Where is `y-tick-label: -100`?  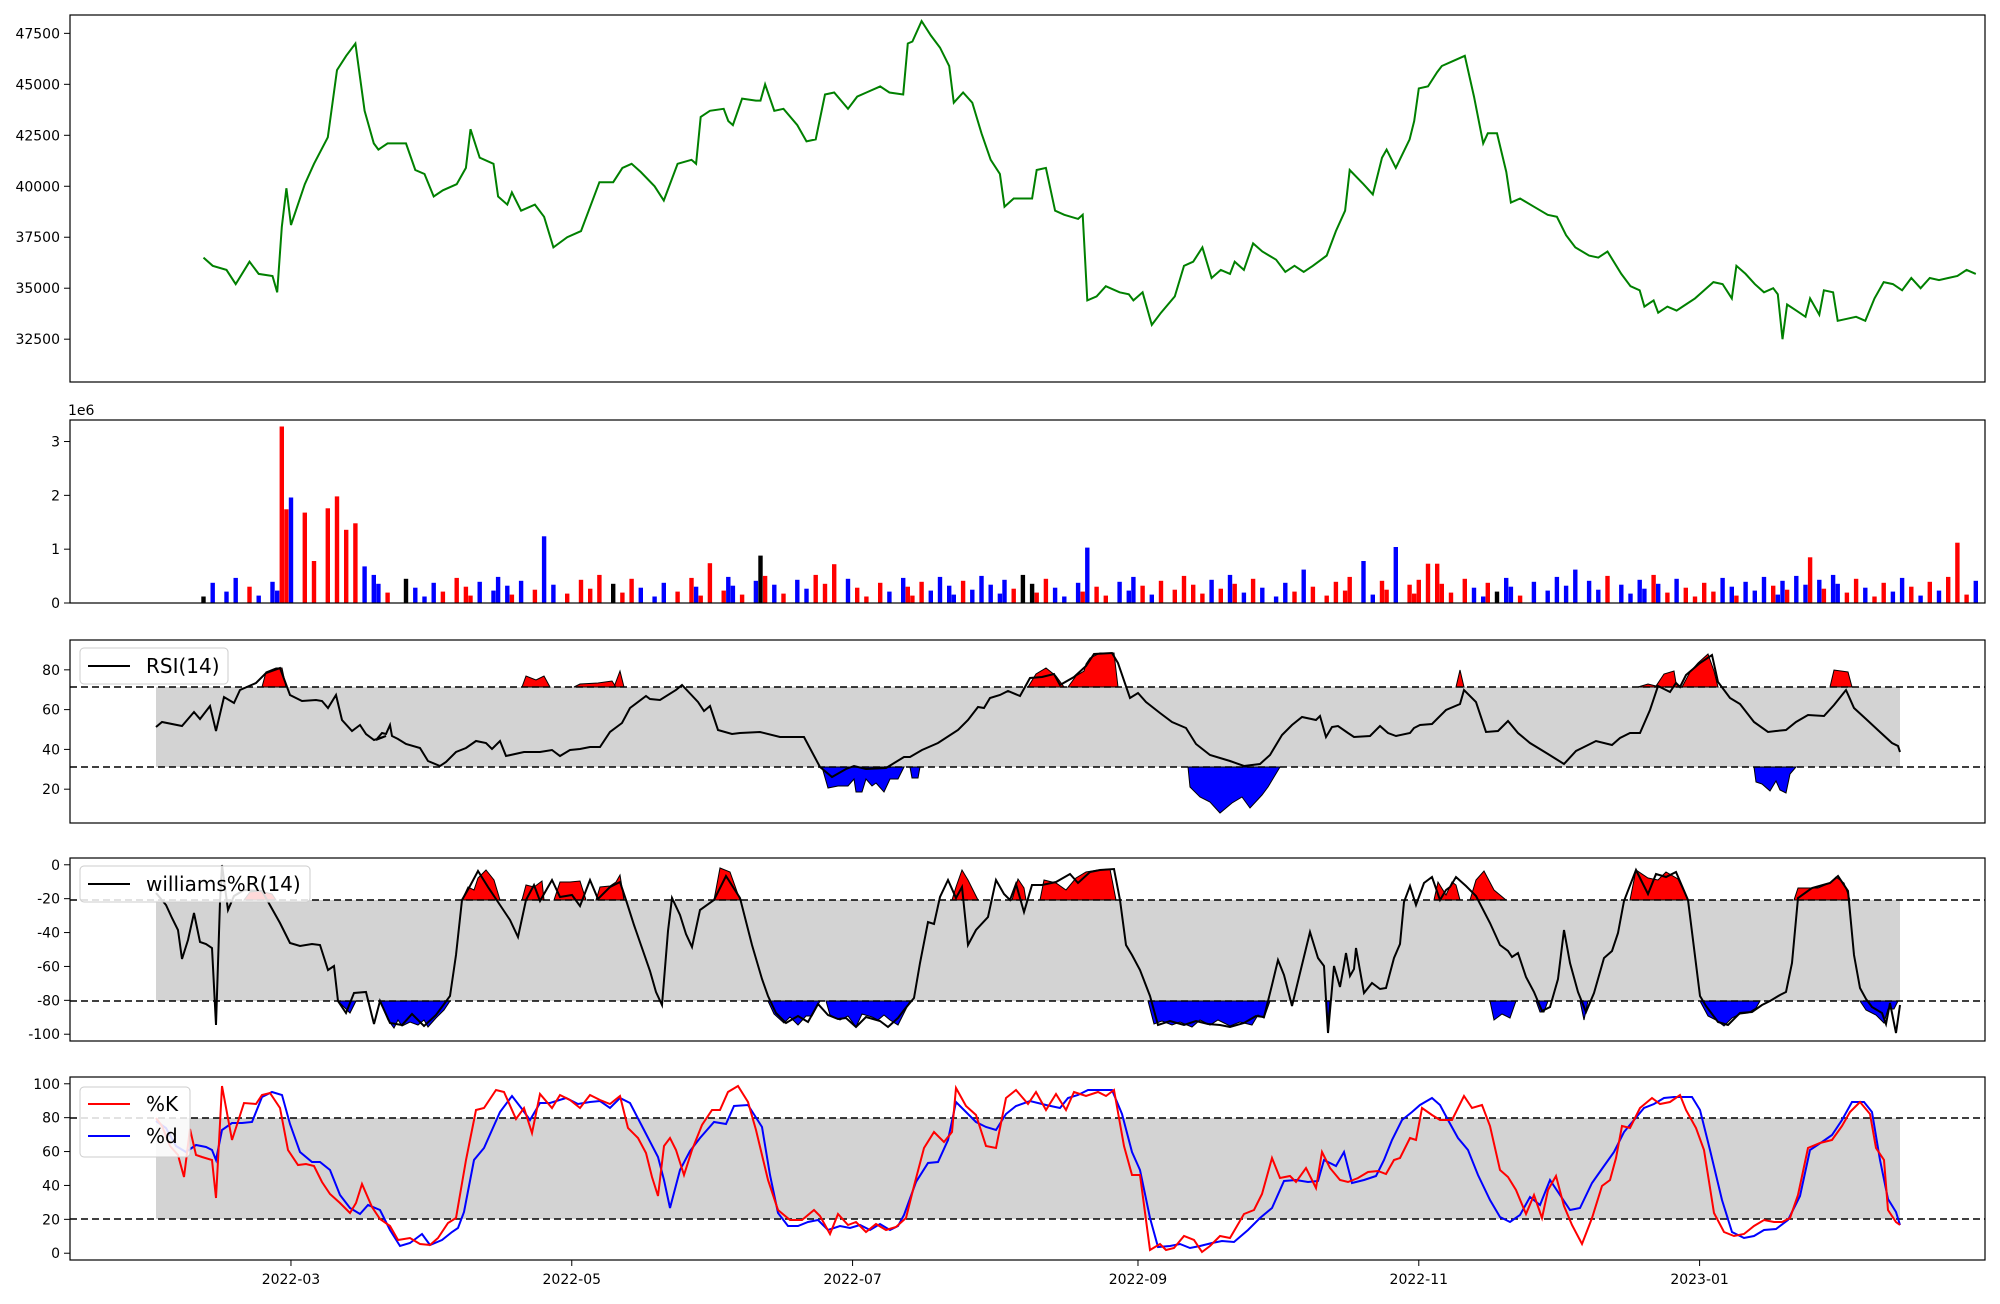
y-tick-label: -100 is located at coordinates (44, 1035).